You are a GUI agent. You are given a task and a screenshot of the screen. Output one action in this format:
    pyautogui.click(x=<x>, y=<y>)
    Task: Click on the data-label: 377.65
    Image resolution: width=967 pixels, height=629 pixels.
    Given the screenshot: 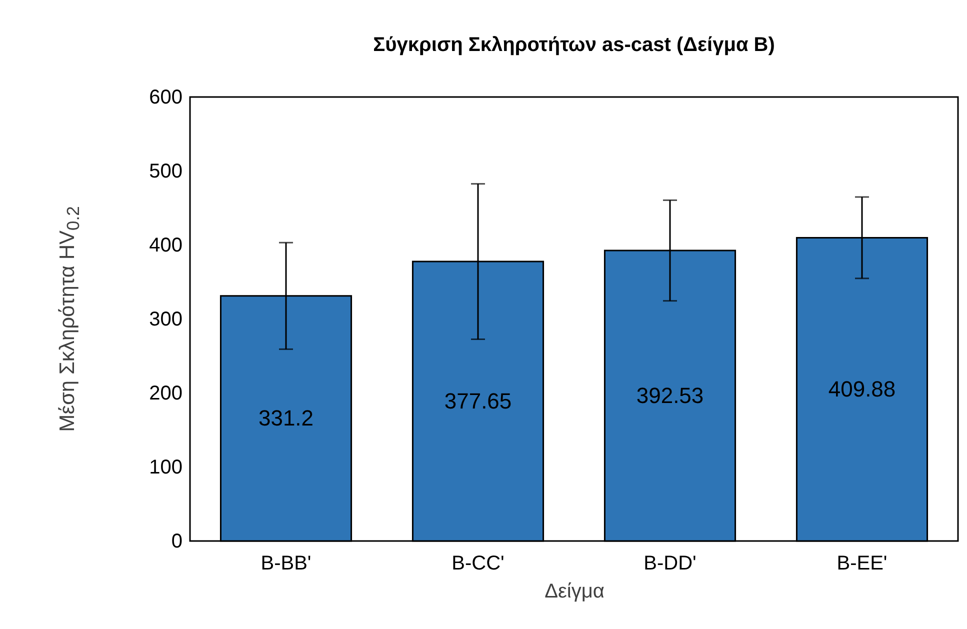 What is the action you would take?
    pyautogui.click(x=478, y=401)
    